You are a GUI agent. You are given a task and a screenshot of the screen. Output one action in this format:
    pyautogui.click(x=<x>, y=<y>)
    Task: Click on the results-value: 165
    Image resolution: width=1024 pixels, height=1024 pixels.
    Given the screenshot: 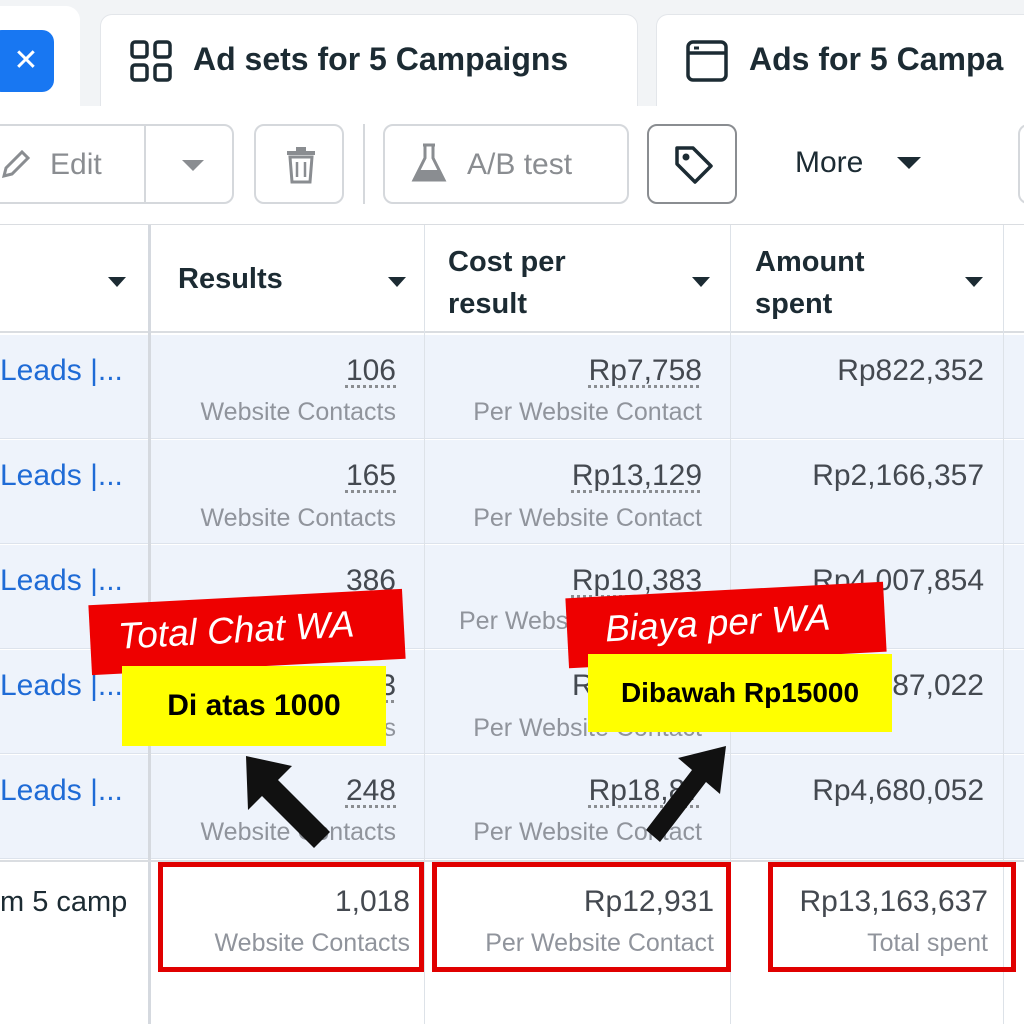 What is the action you would take?
    pyautogui.click(x=370, y=475)
    